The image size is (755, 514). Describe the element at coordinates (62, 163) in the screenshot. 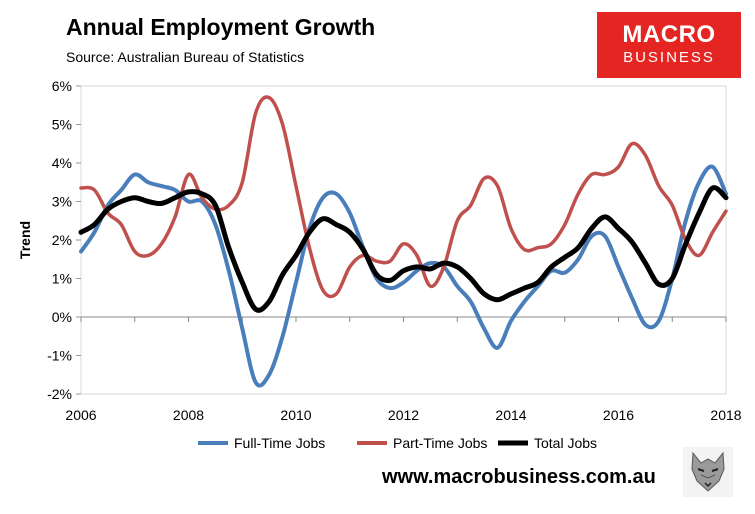

I see `y-tick-label: 4%` at that location.